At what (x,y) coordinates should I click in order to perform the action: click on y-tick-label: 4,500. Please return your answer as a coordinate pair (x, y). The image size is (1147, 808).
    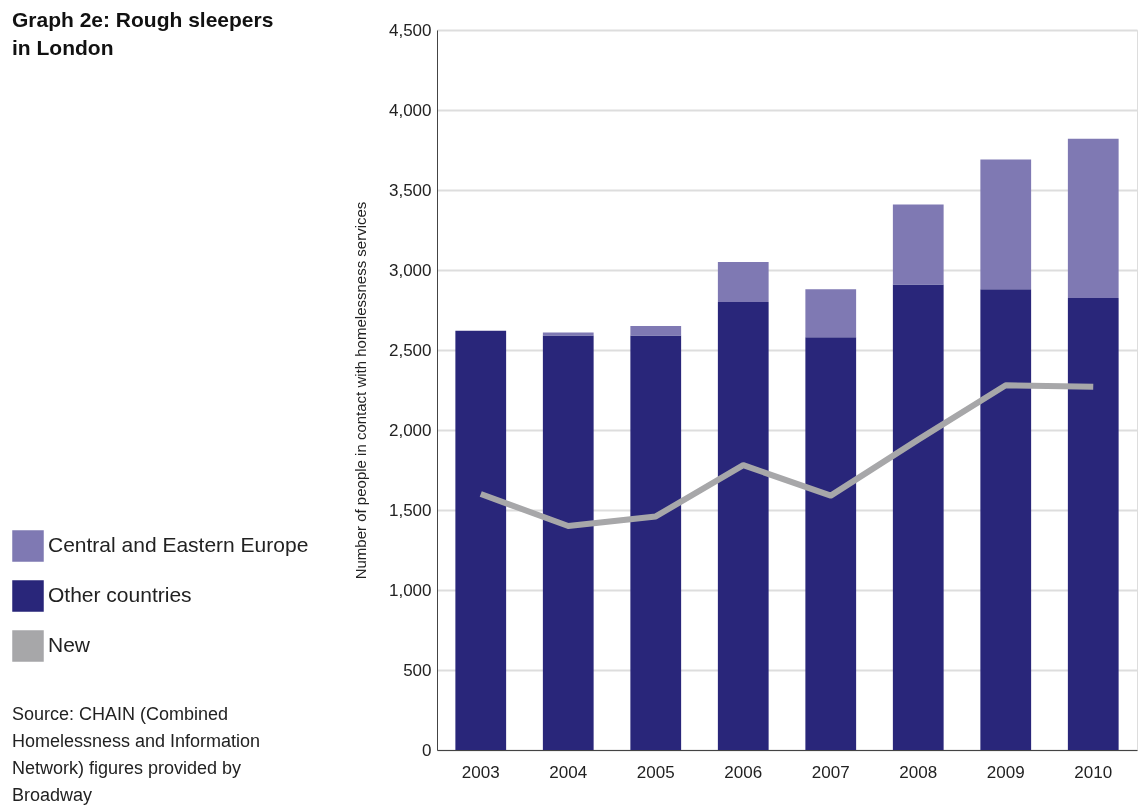
    Looking at the image, I should click on (410, 30).